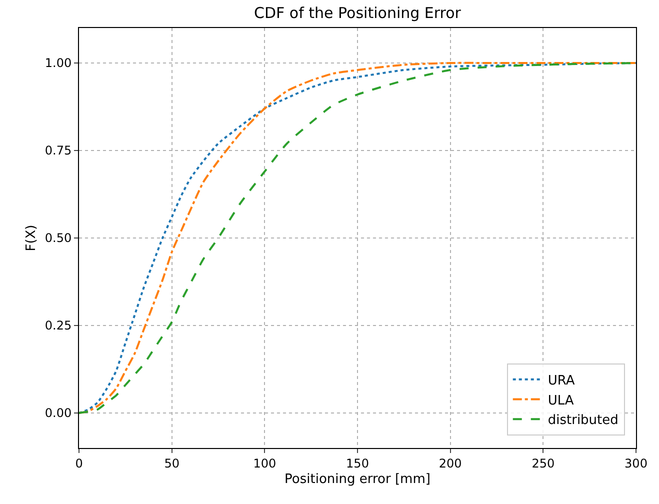 The width and height of the screenshot is (659, 504). Describe the element at coordinates (79, 463) in the screenshot. I see `x-tick-label: 0` at that location.